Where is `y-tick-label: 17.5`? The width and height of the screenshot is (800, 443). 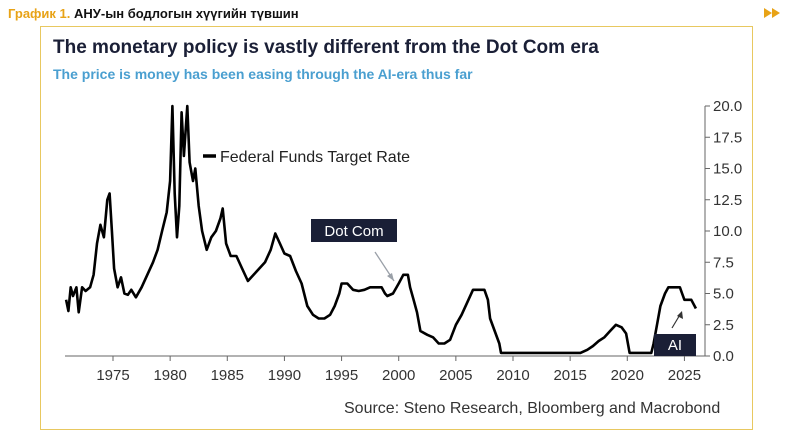 y-tick-label: 17.5 is located at coordinates (727, 137).